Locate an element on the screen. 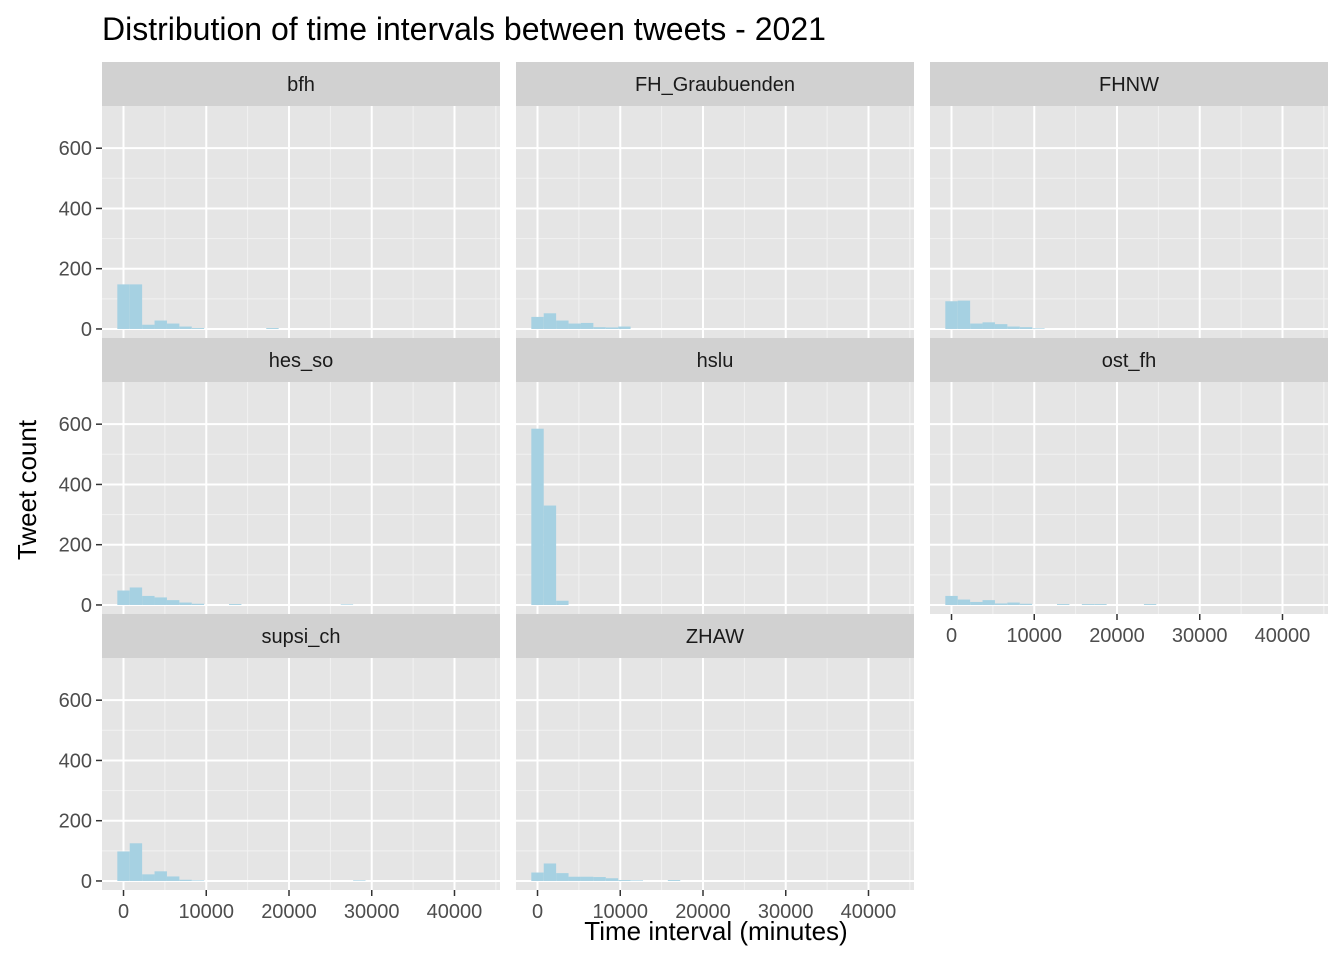 This screenshot has width=1344, height=960. facet-supsi_ch: supsi_ch 0 200 400 600 0 10000 20000 30000 40000 is located at coordinates (279, 768).